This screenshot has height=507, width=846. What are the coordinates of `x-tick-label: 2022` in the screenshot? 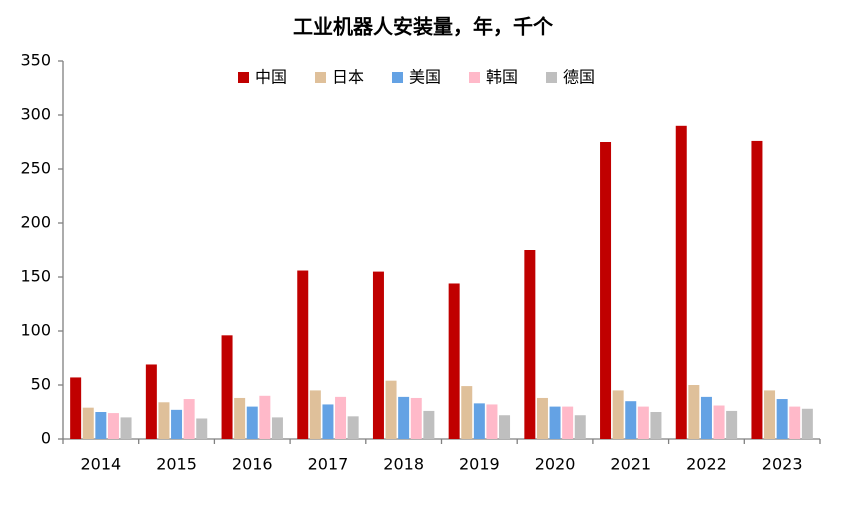 It's located at (706, 464).